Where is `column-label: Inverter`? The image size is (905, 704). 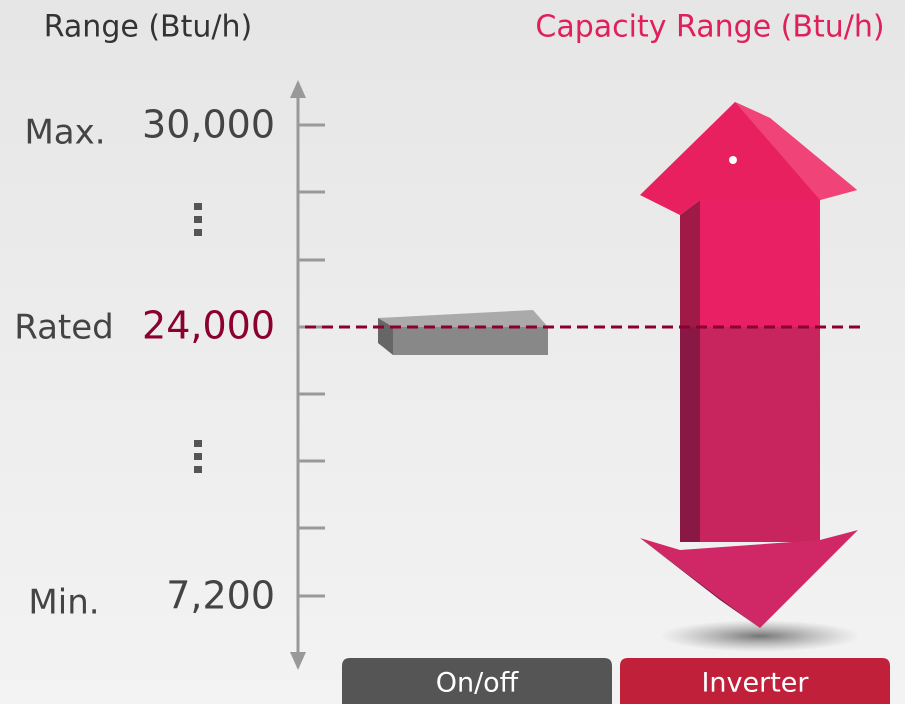
column-label: Inverter is located at coordinates (755, 683).